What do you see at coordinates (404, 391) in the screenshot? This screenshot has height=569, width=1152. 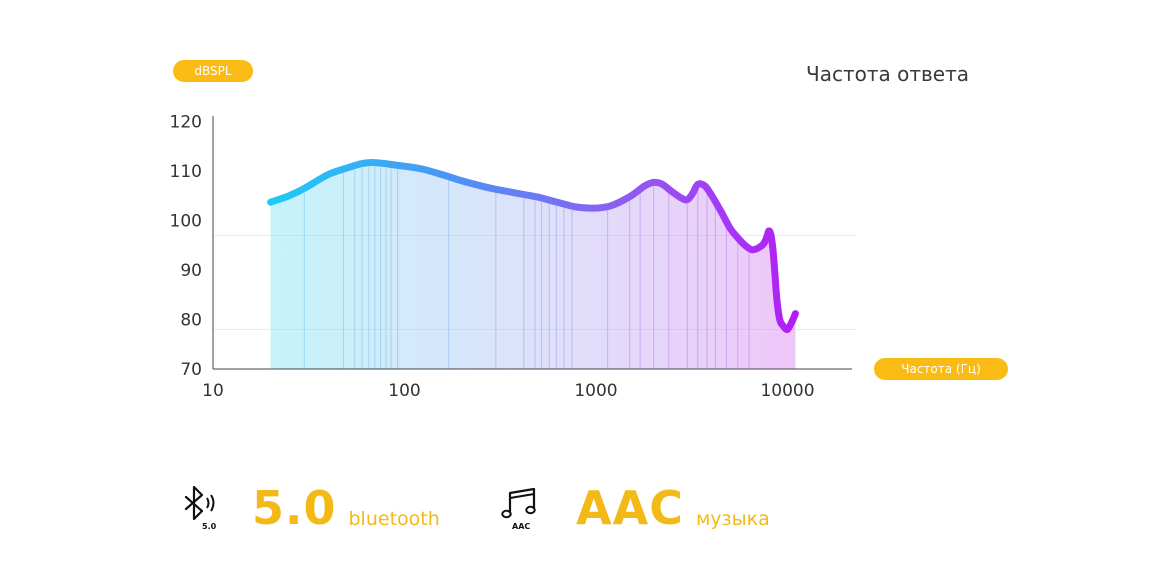 I see `x-tick-label: 100` at bounding box center [404, 391].